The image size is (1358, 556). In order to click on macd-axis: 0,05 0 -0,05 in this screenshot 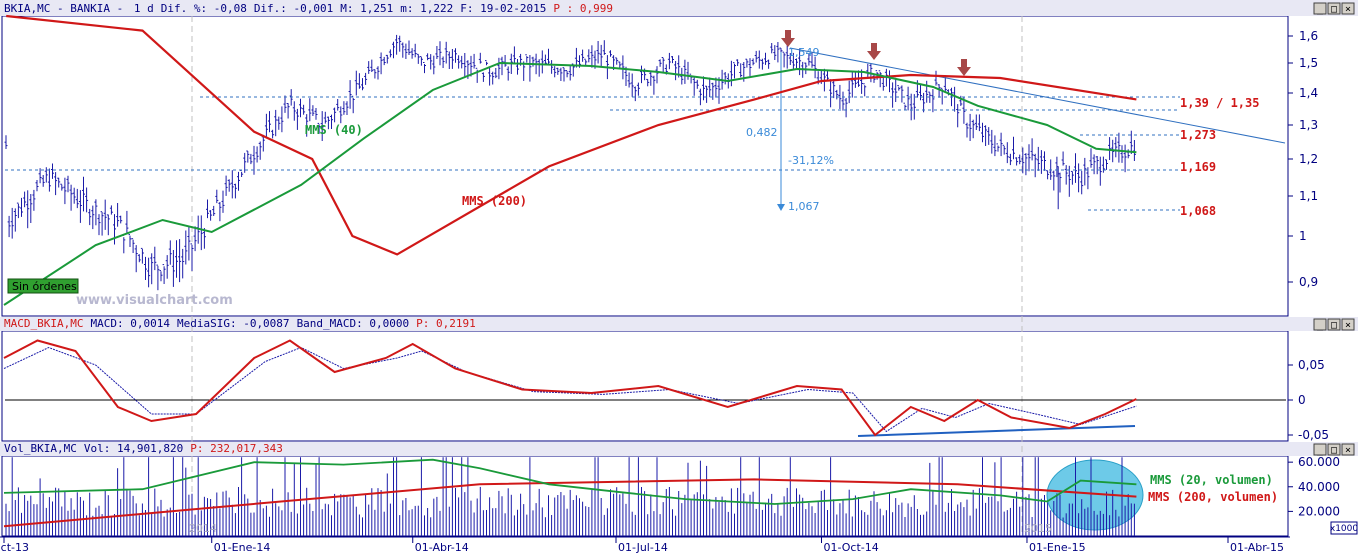, I will do `click(1308, 400)`.